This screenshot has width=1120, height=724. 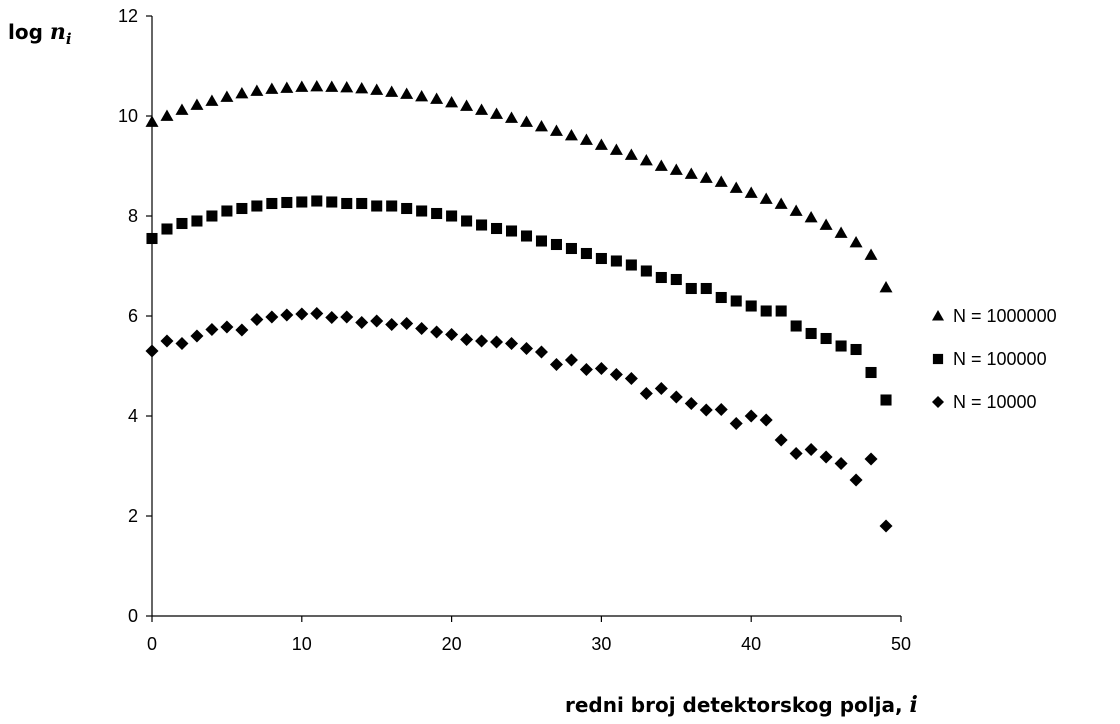 I want to click on legend-marker-triangle, so click(x=938, y=315).